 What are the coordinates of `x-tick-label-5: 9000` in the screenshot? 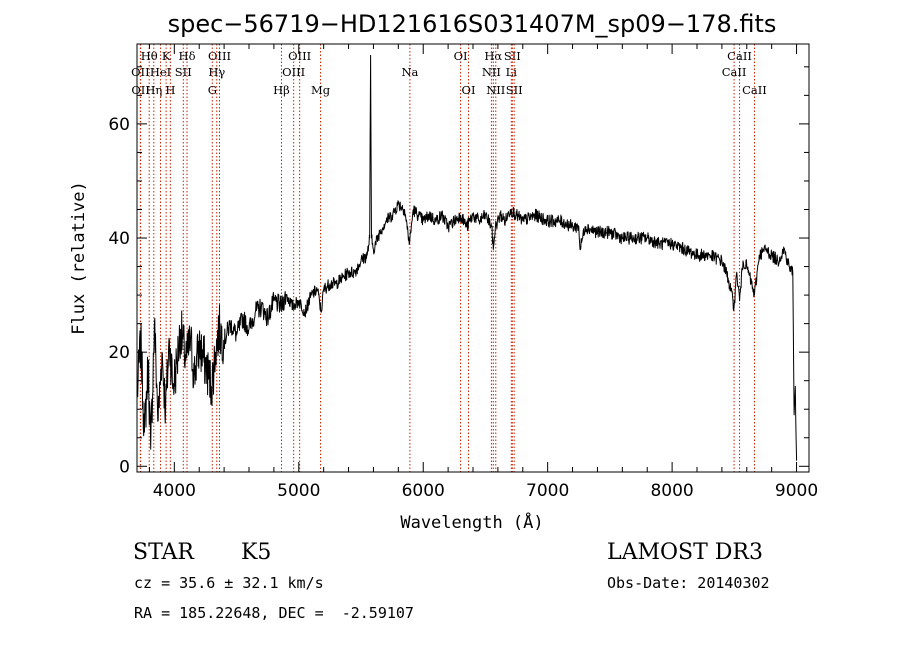 It's located at (796, 491).